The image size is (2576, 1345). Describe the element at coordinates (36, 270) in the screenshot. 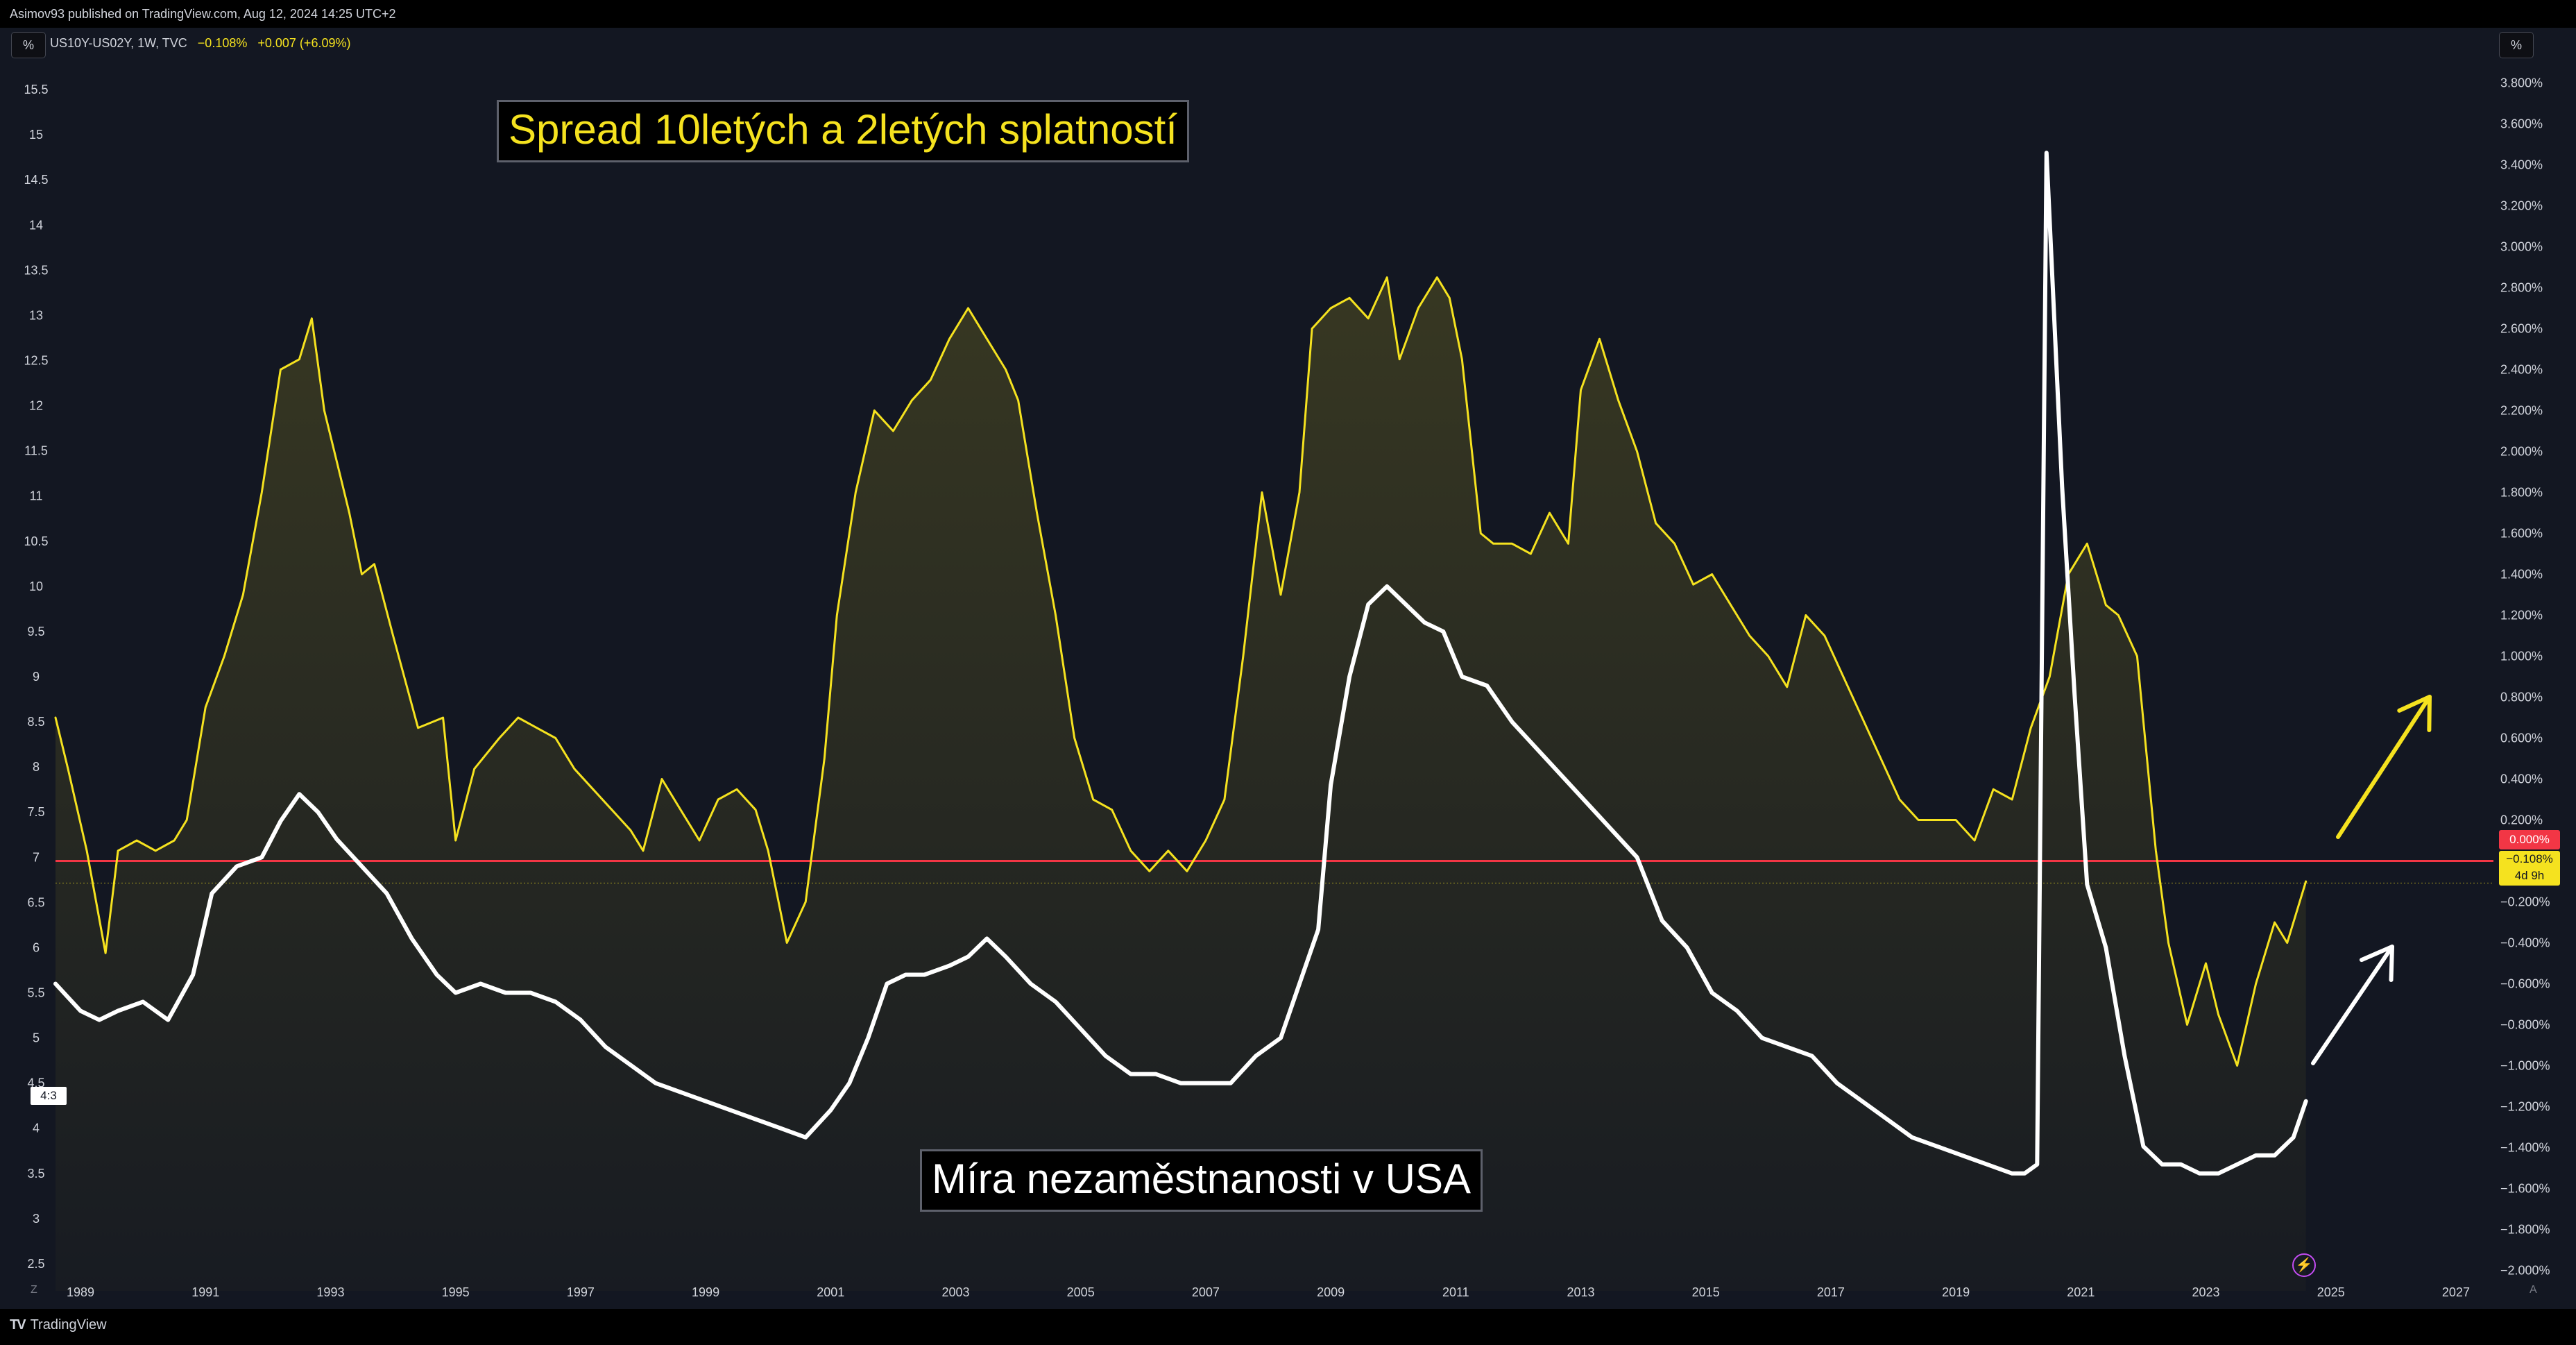

I see `left-tick-label: 13.5` at that location.